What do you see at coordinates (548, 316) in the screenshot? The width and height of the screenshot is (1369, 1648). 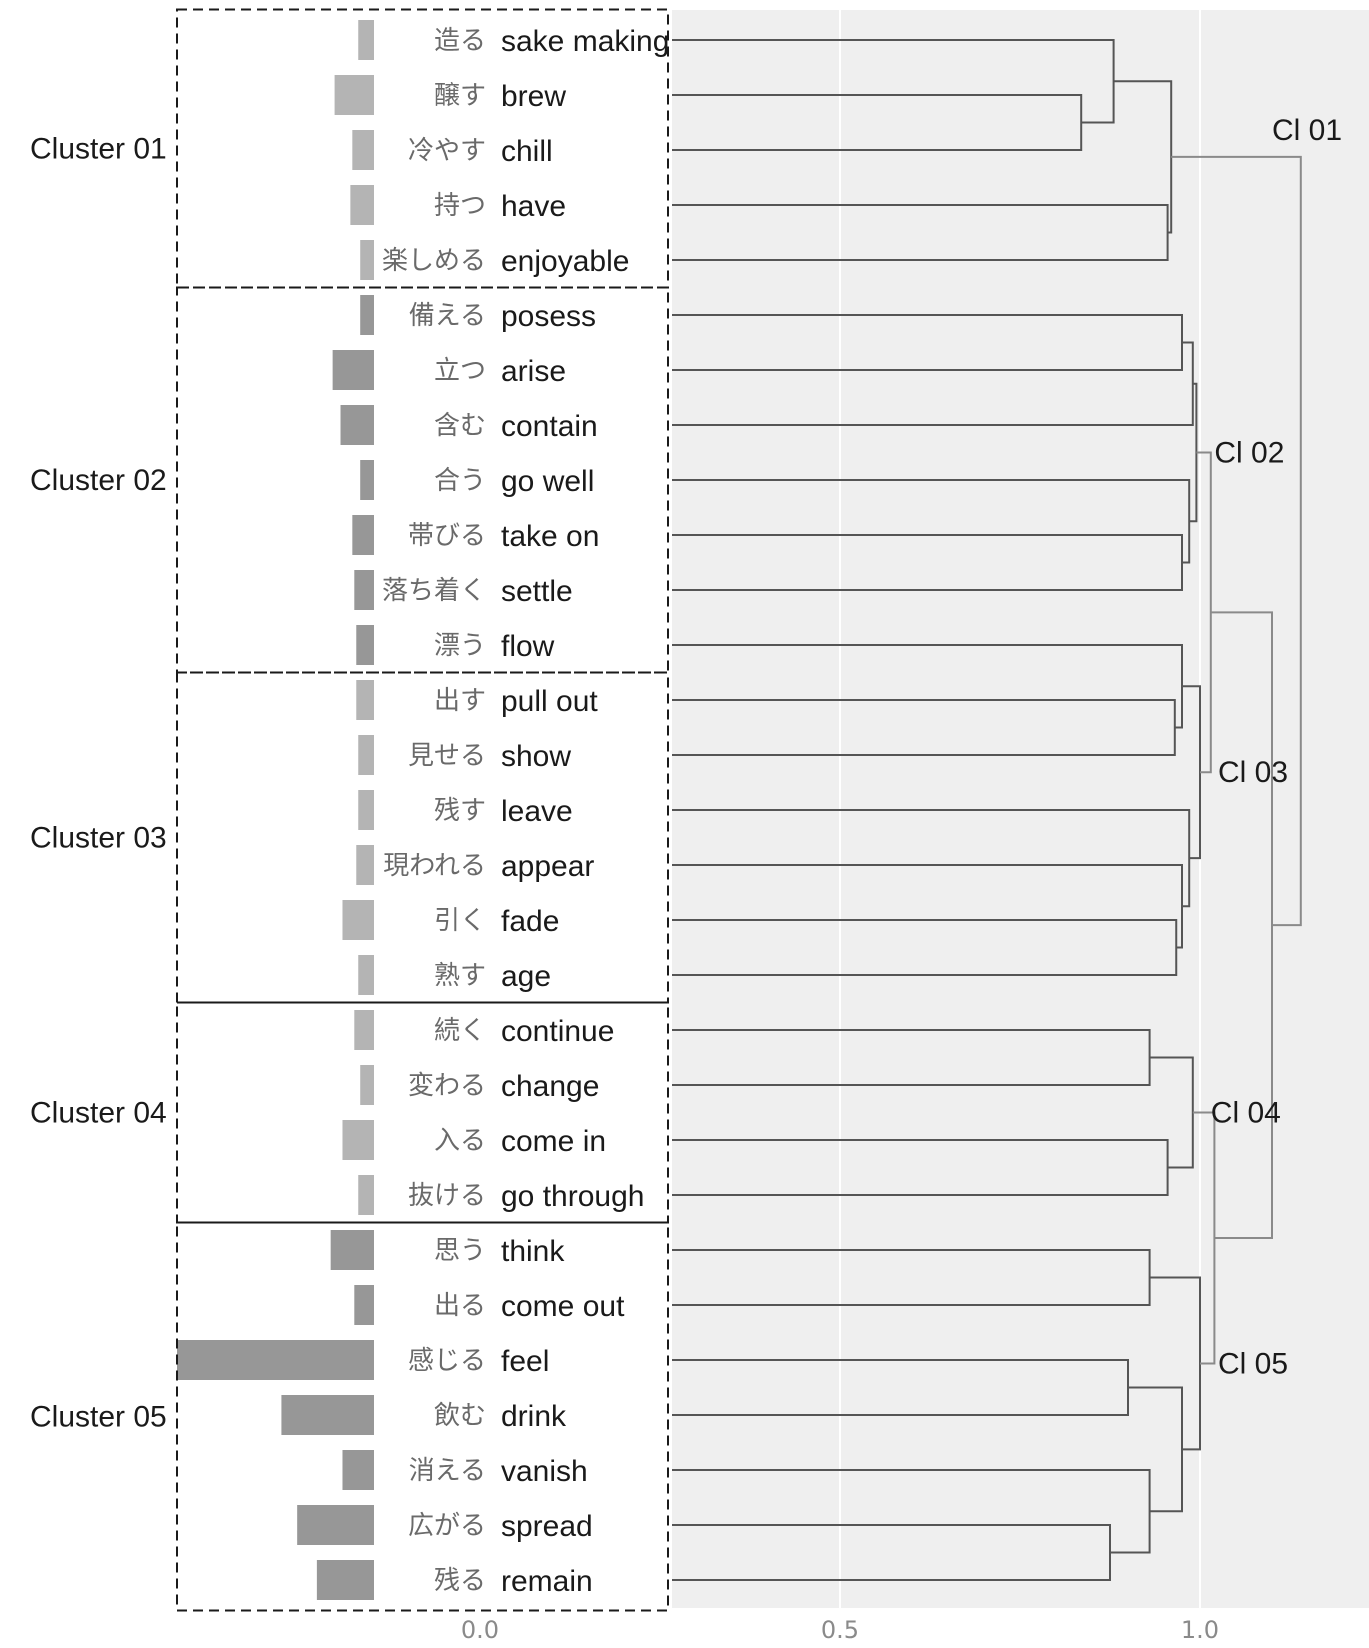 I see `word-en-label: posess` at bounding box center [548, 316].